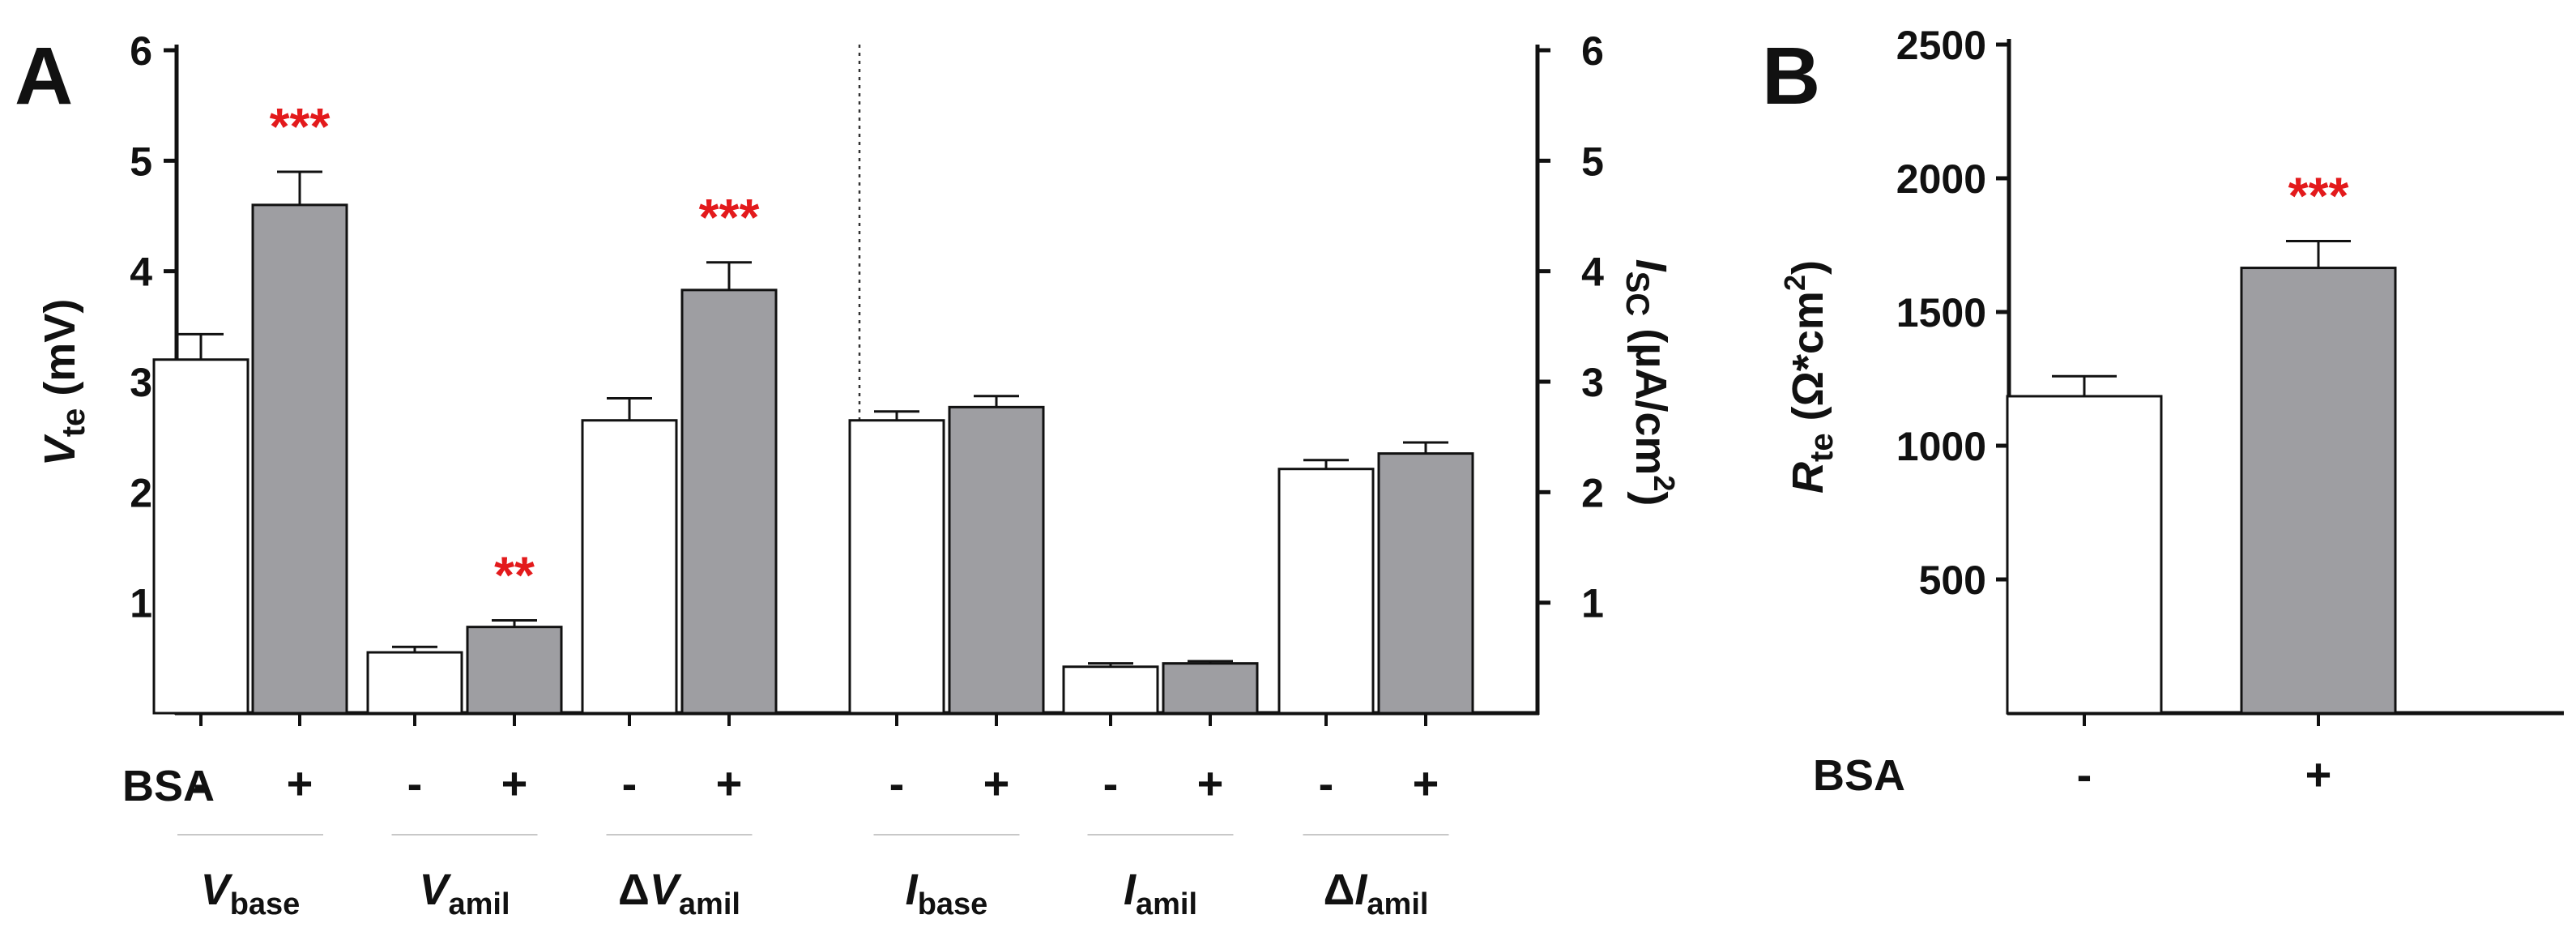  What do you see at coordinates (2319, 775) in the screenshot?
I see `condition-label: +` at bounding box center [2319, 775].